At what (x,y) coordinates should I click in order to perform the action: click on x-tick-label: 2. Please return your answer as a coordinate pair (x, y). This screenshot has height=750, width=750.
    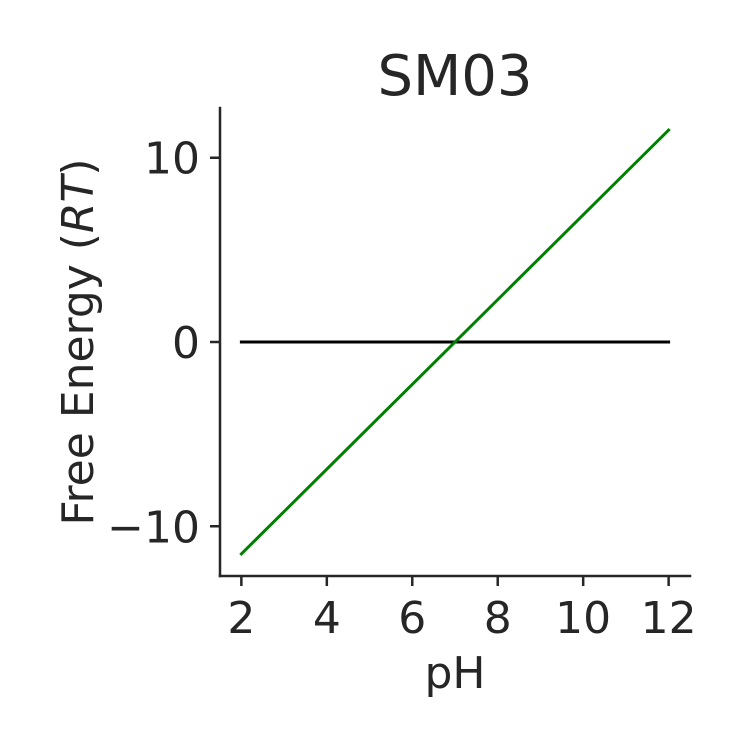
    Looking at the image, I should click on (241, 618).